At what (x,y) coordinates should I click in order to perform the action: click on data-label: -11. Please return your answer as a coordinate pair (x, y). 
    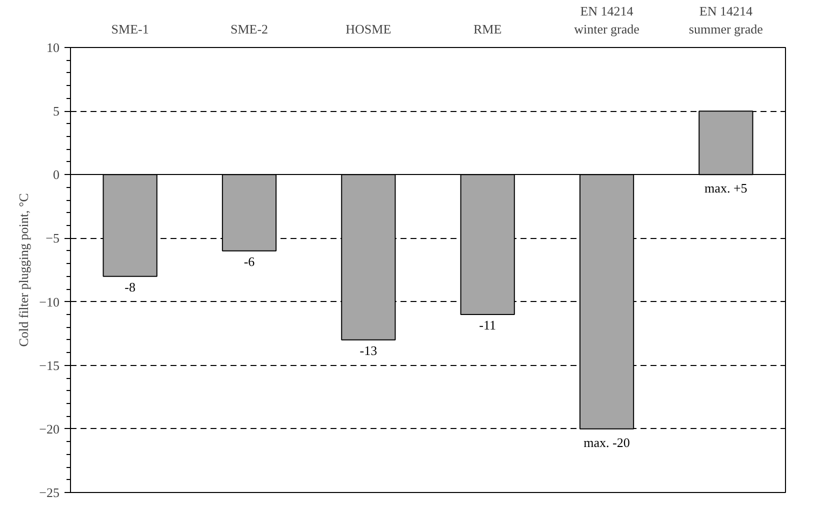
    Looking at the image, I should click on (487, 325).